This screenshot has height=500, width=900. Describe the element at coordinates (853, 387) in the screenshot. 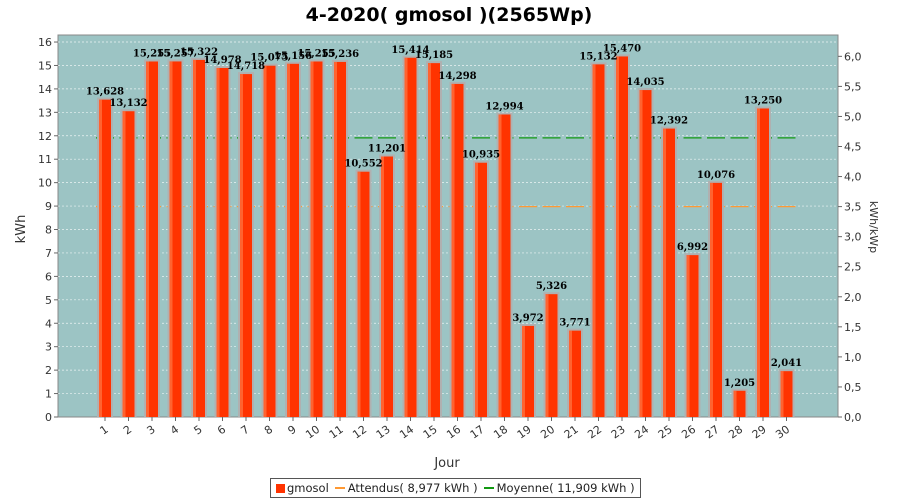

I see `y2-tick-label: 0,5` at that location.